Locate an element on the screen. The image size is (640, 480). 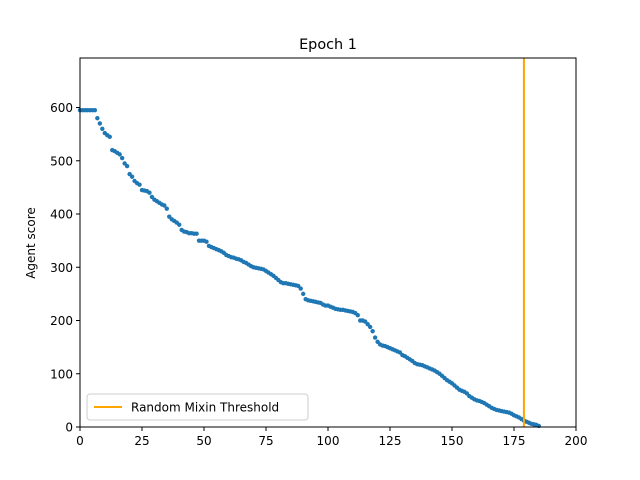
y-tick-label: 0 is located at coordinates (69, 428).